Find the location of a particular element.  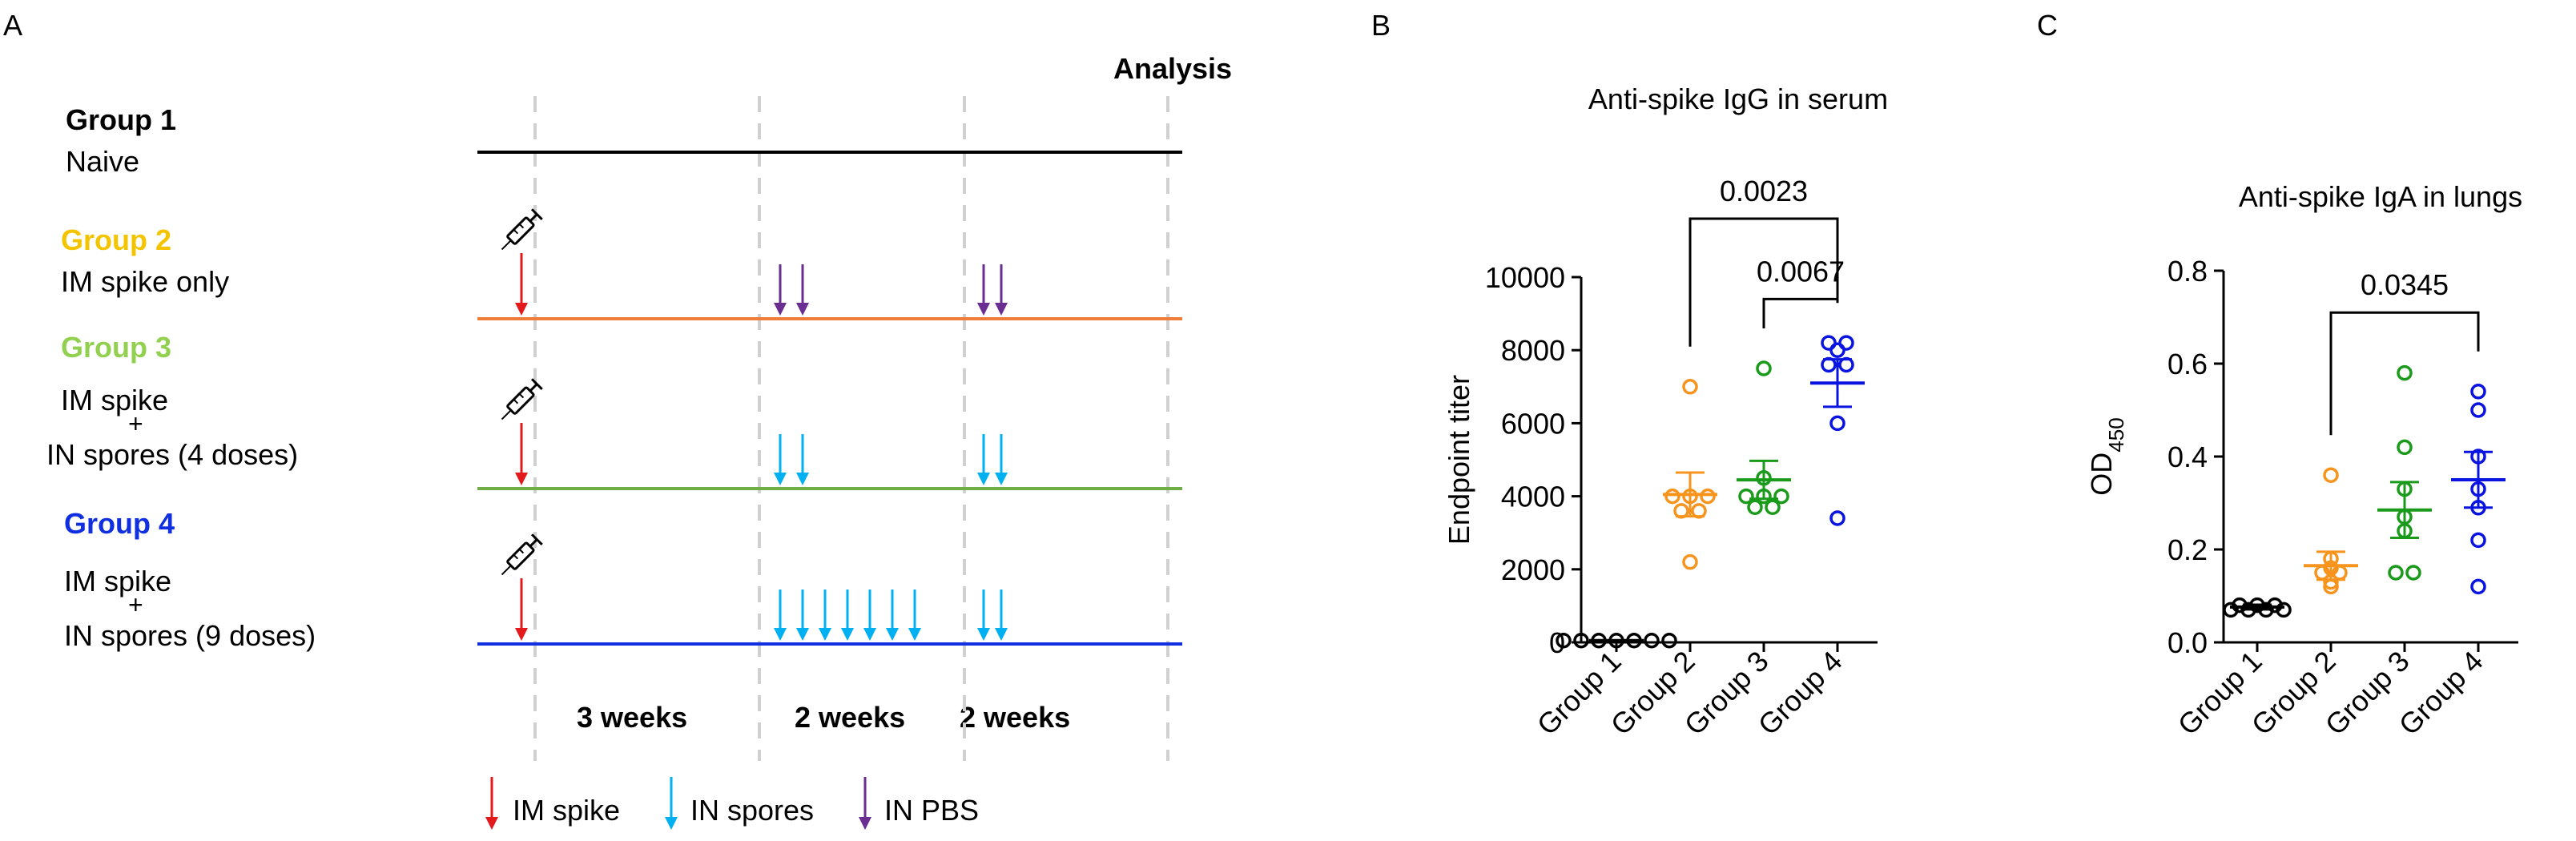

y-axis-label: OD450 is located at coordinates (2106, 456).